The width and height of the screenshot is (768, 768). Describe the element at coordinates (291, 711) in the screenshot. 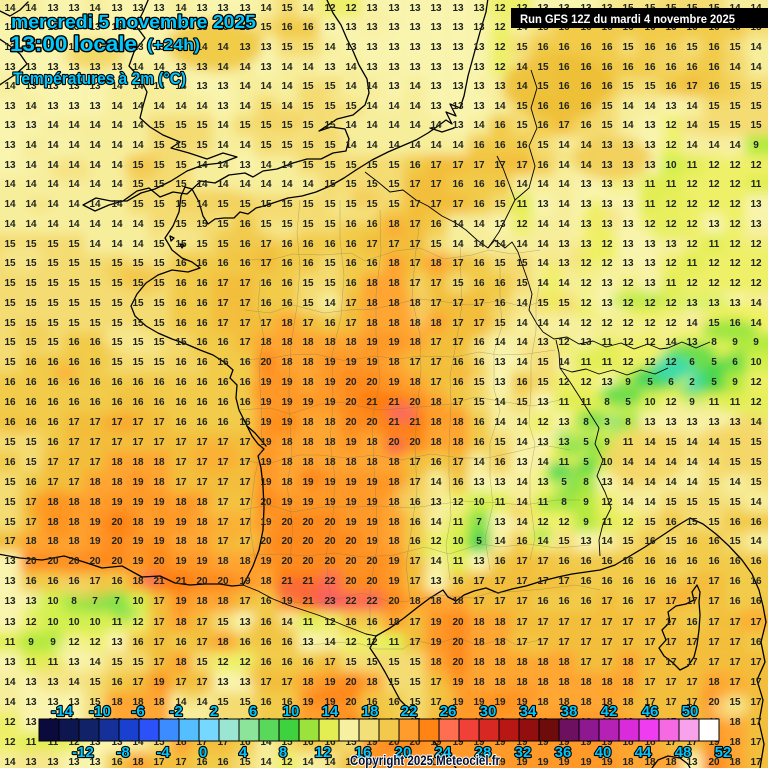

I see `svg-text: 10` at that location.